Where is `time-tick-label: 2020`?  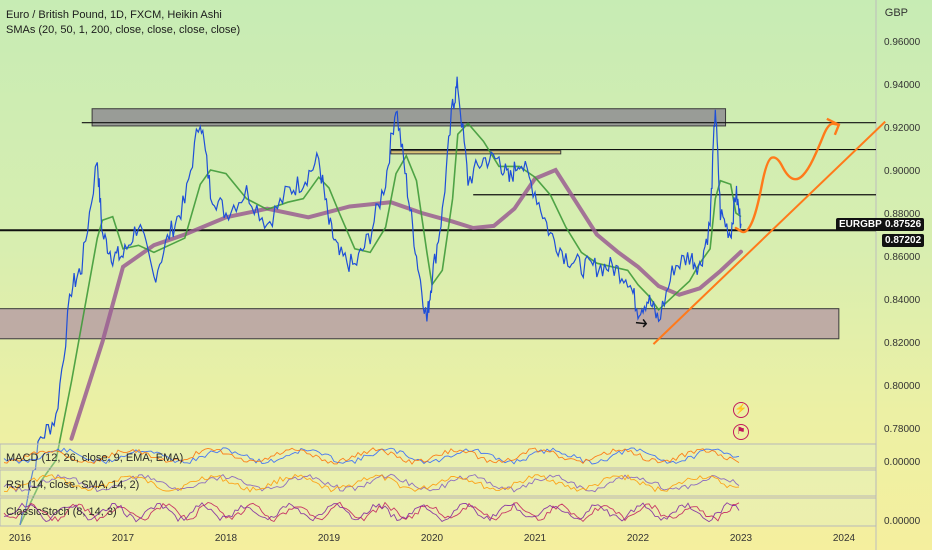 time-tick-label: 2020 is located at coordinates (432, 538).